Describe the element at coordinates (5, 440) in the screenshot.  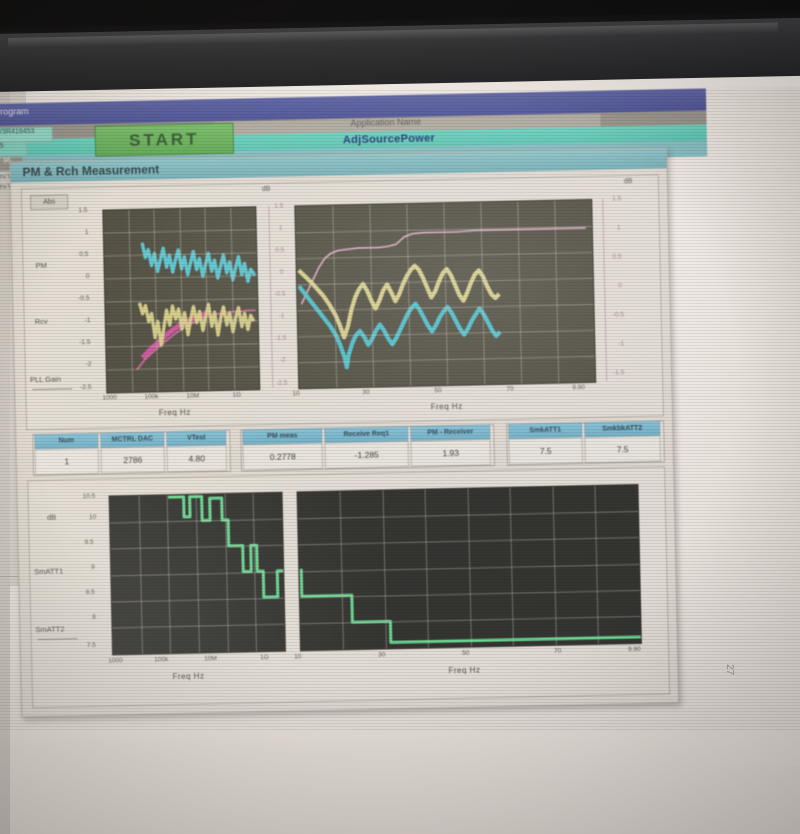
I see `left-wall-edge` at that location.